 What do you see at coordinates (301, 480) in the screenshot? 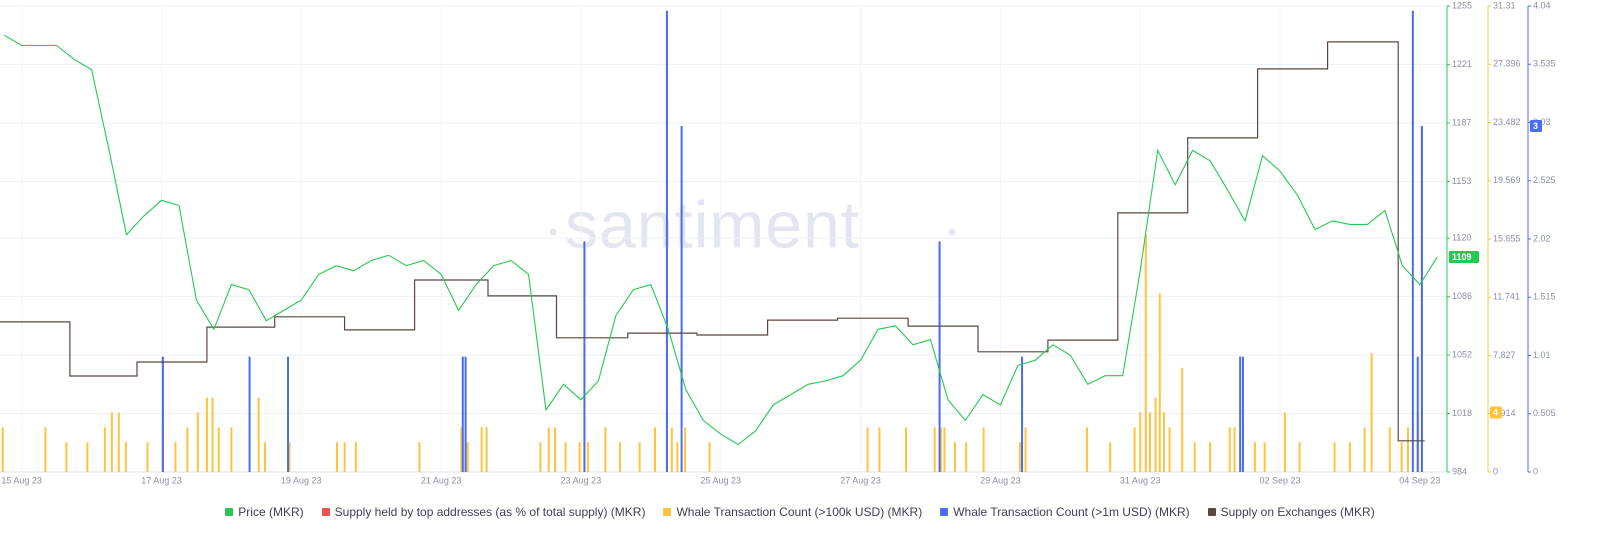
I see `x-tick-label: 19 Aug 23` at bounding box center [301, 480].